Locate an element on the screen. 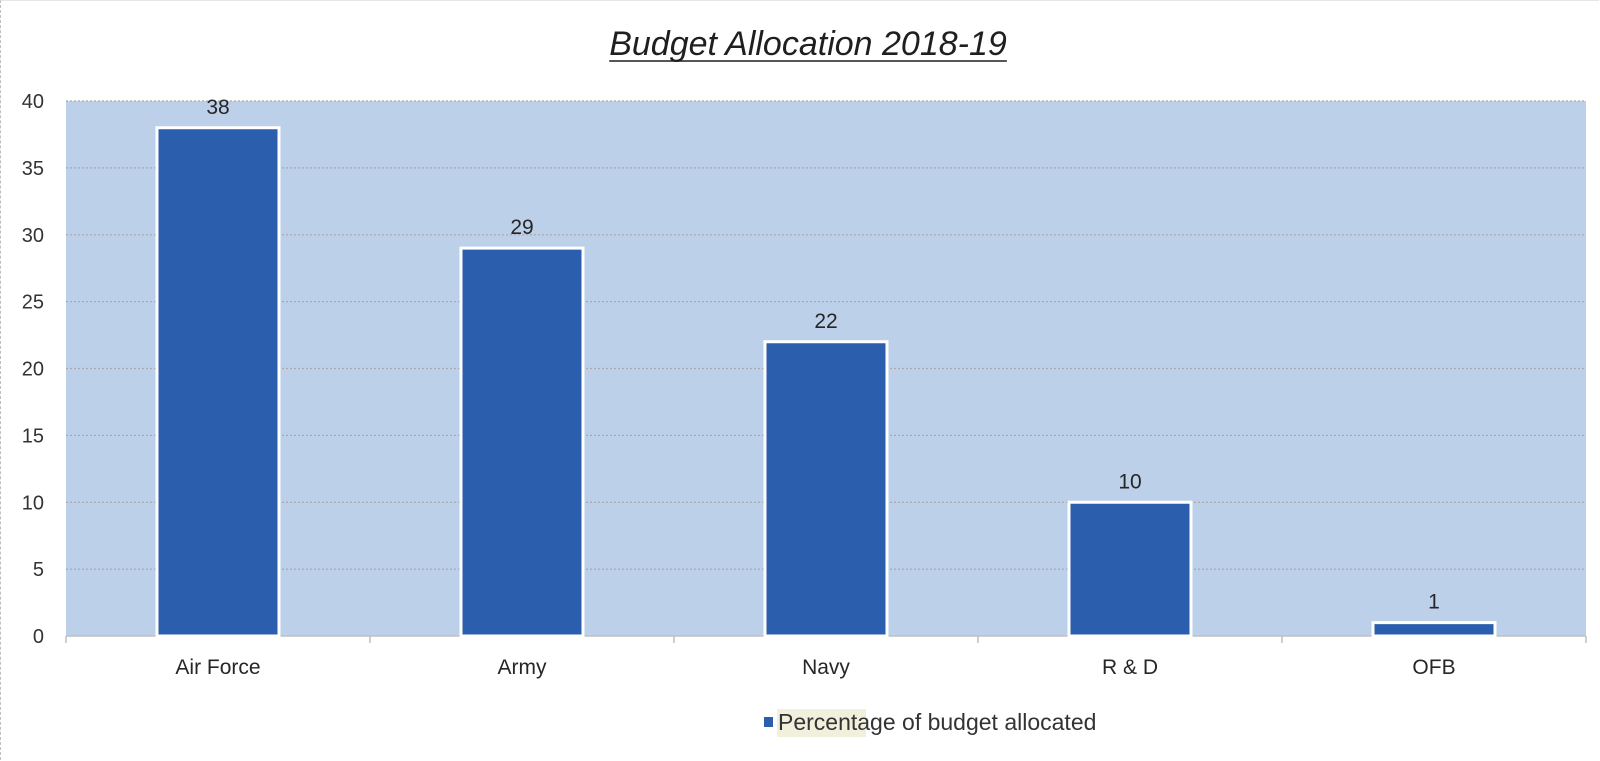 The width and height of the screenshot is (1600, 761). category-label: R & D is located at coordinates (1130, 667).